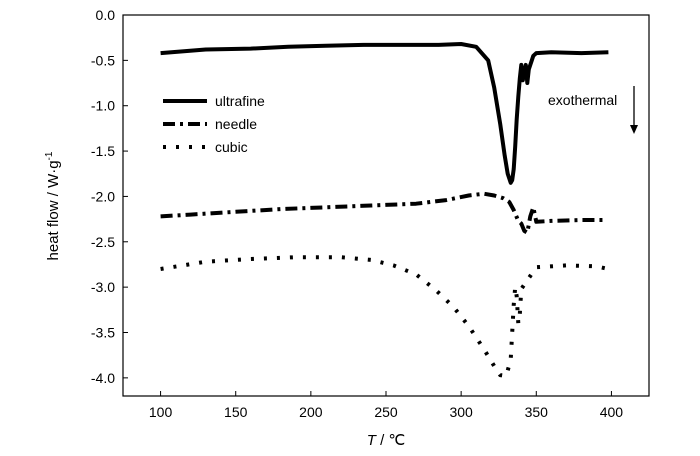 The width and height of the screenshot is (700, 456). What do you see at coordinates (103, 106) in the screenshot?
I see `y-tick-label: -1.0` at bounding box center [103, 106].